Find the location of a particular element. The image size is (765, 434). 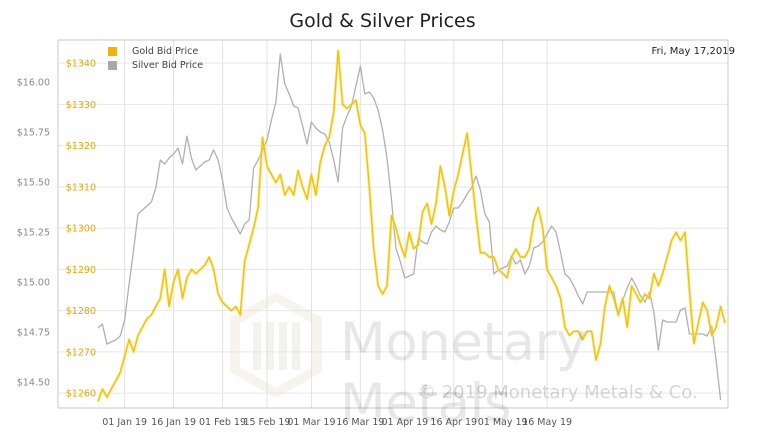

y-left-tick-label: $15.50 is located at coordinates (33, 183).